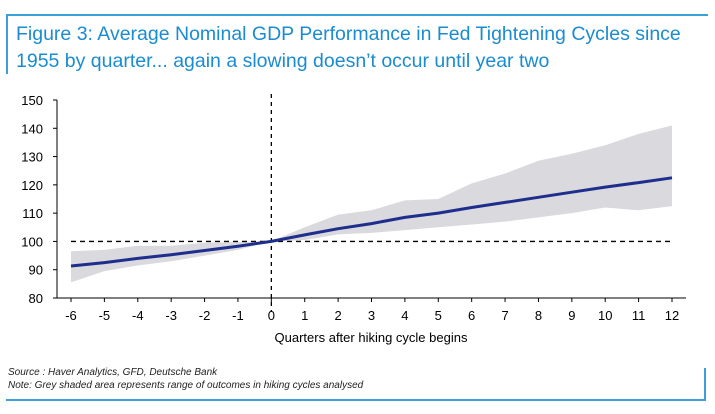  What do you see at coordinates (271, 315) in the screenshot?
I see `x-tick-label: 0` at bounding box center [271, 315].